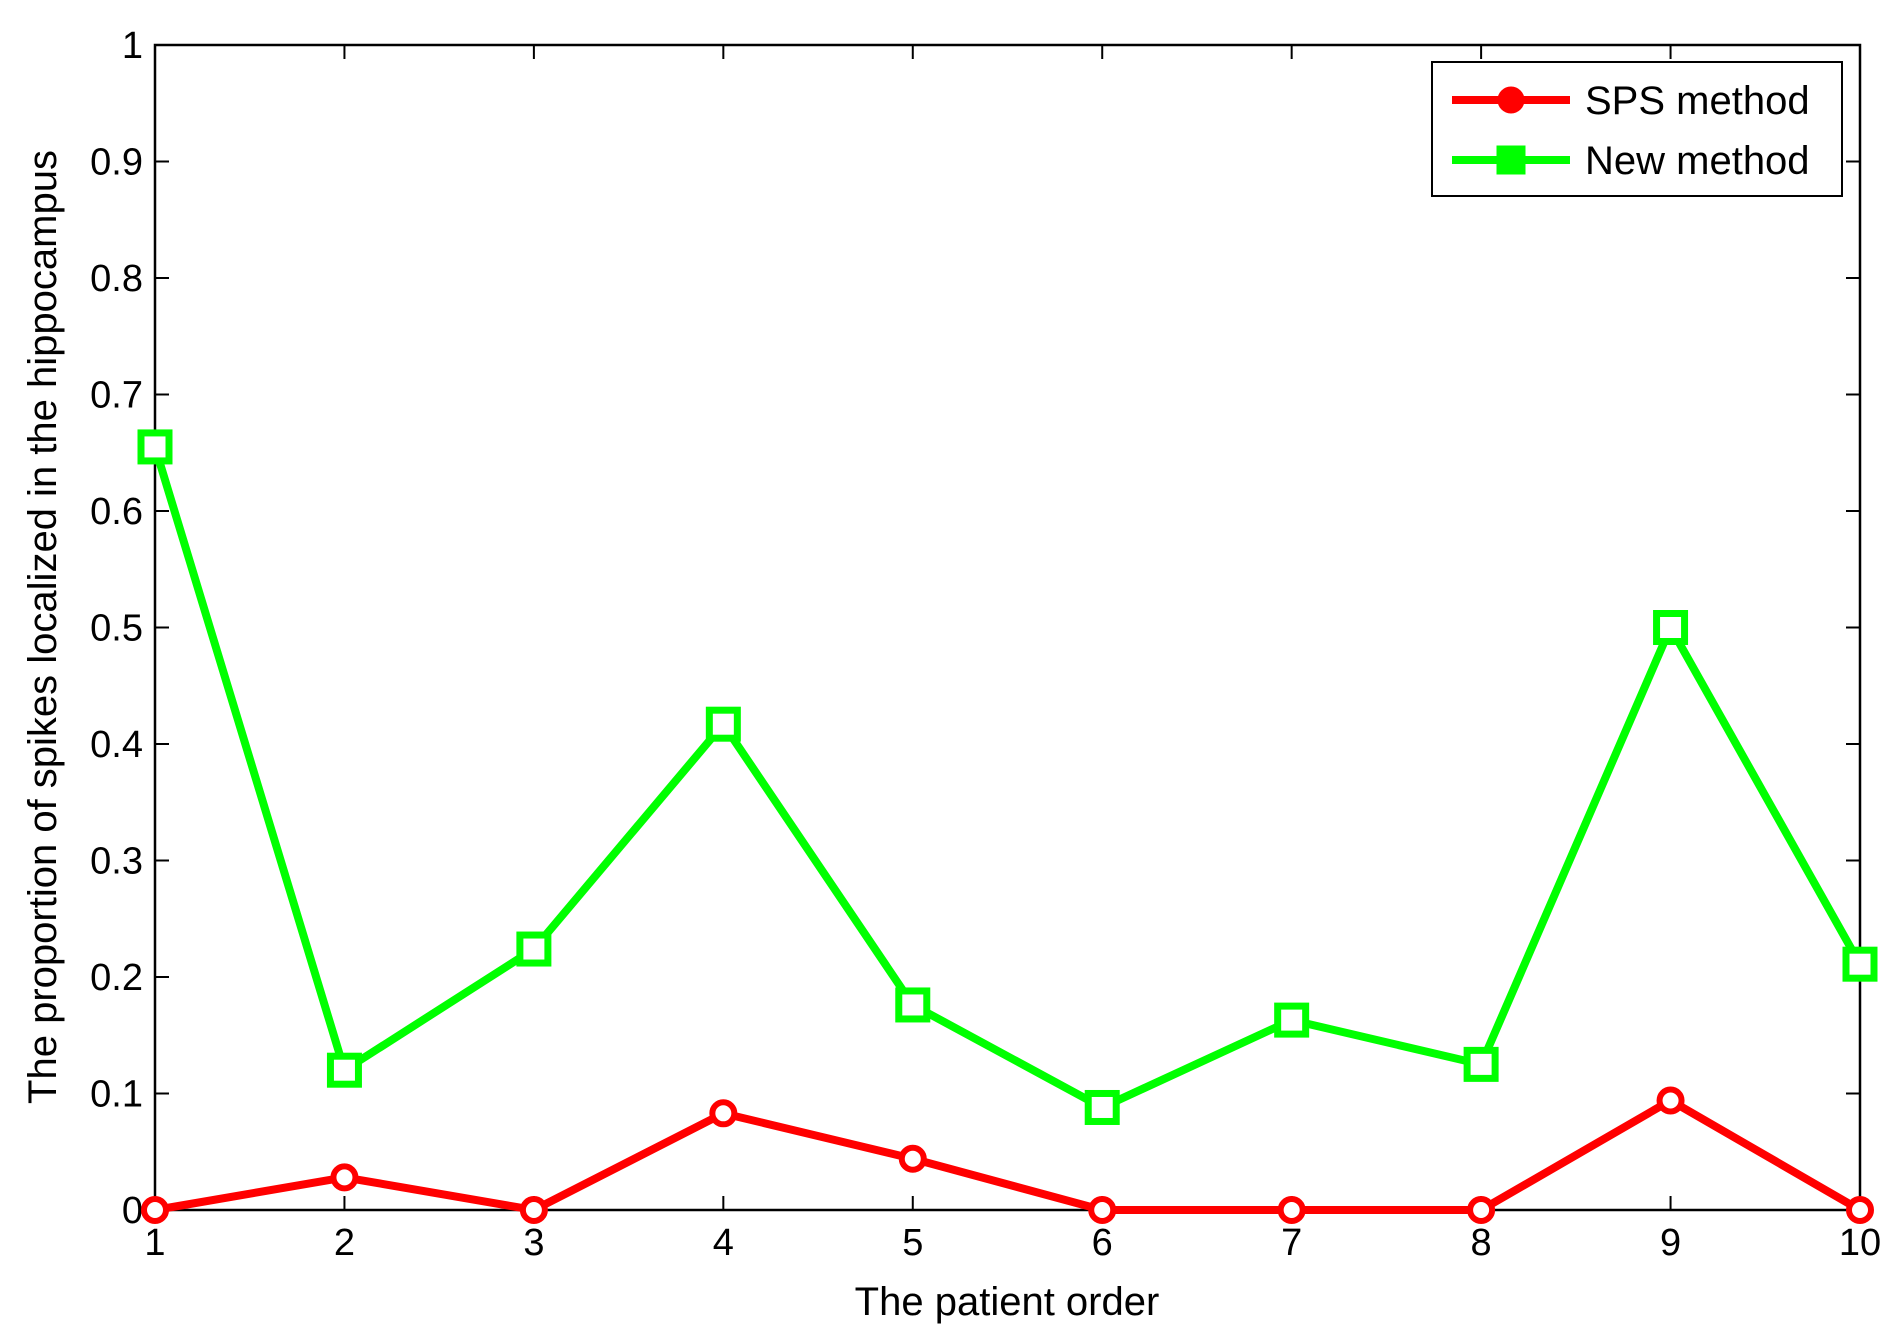 Image resolution: width=1902 pixels, height=1335 pixels. What do you see at coordinates (1007, 1302) in the screenshot?
I see `x-axis-label: The patient order` at bounding box center [1007, 1302].